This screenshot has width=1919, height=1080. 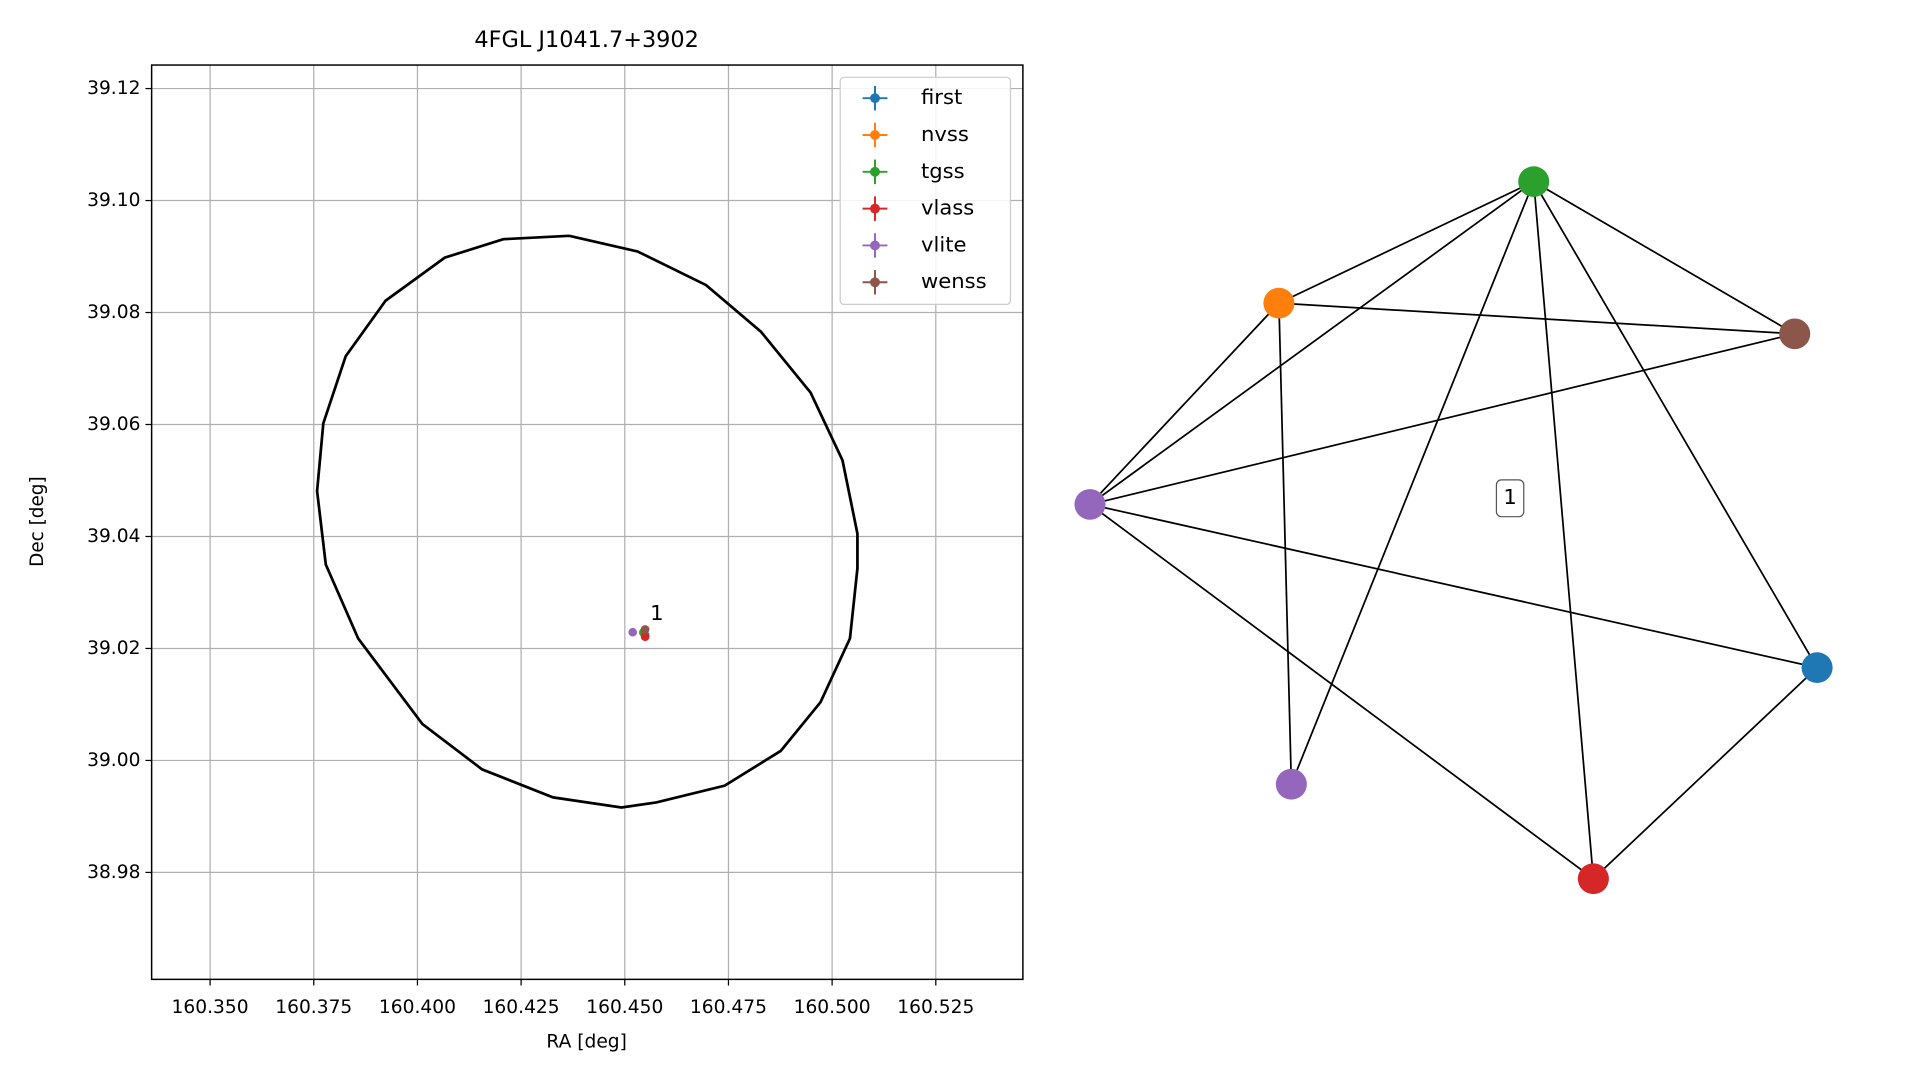 What do you see at coordinates (313, 1007) in the screenshot?
I see `x-tick-label: 160.375` at bounding box center [313, 1007].